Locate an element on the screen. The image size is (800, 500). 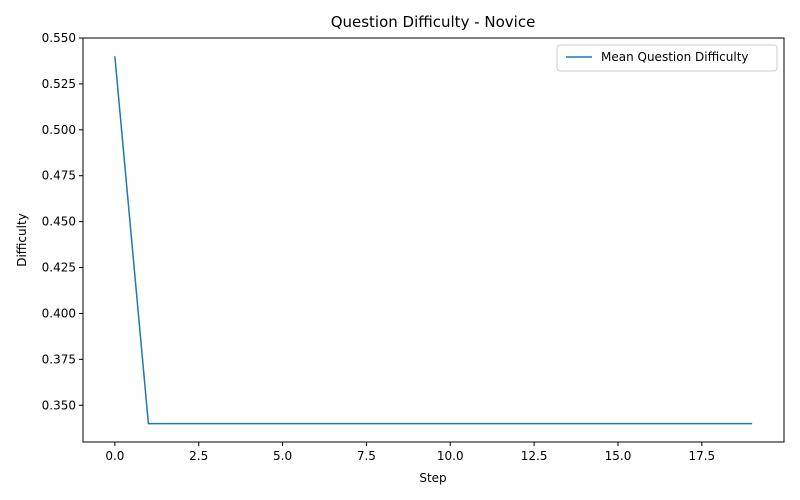
y-tick-label: 0.375 is located at coordinates (59, 359).